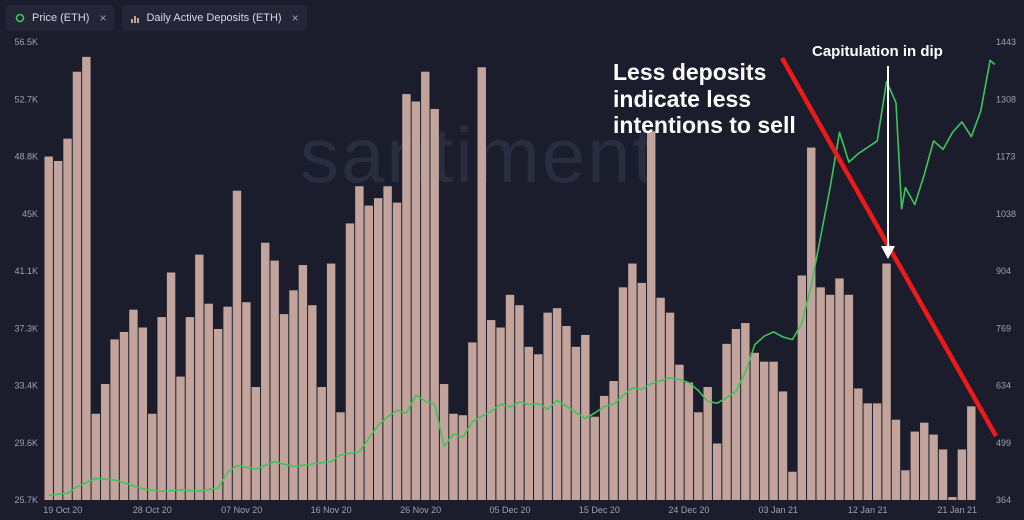 Image resolution: width=1024 pixels, height=520 pixels. What do you see at coordinates (26, 157) in the screenshot?
I see `y-left-tick-label: 48.8K` at bounding box center [26, 157].